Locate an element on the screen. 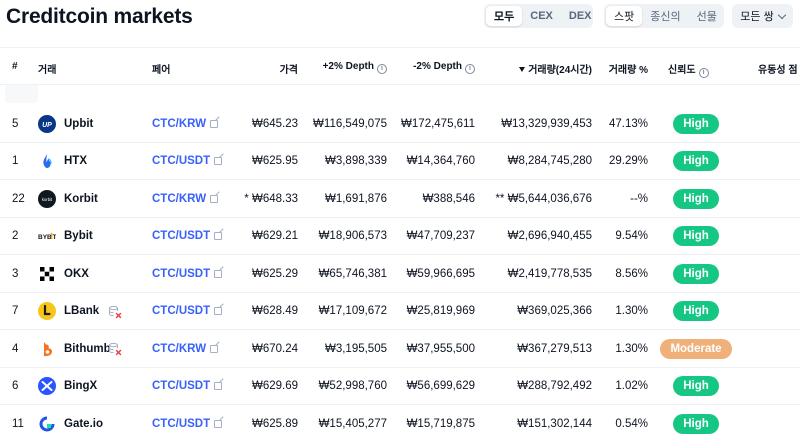  row-depth-minus: ₩172,475,611 is located at coordinates (438, 123).